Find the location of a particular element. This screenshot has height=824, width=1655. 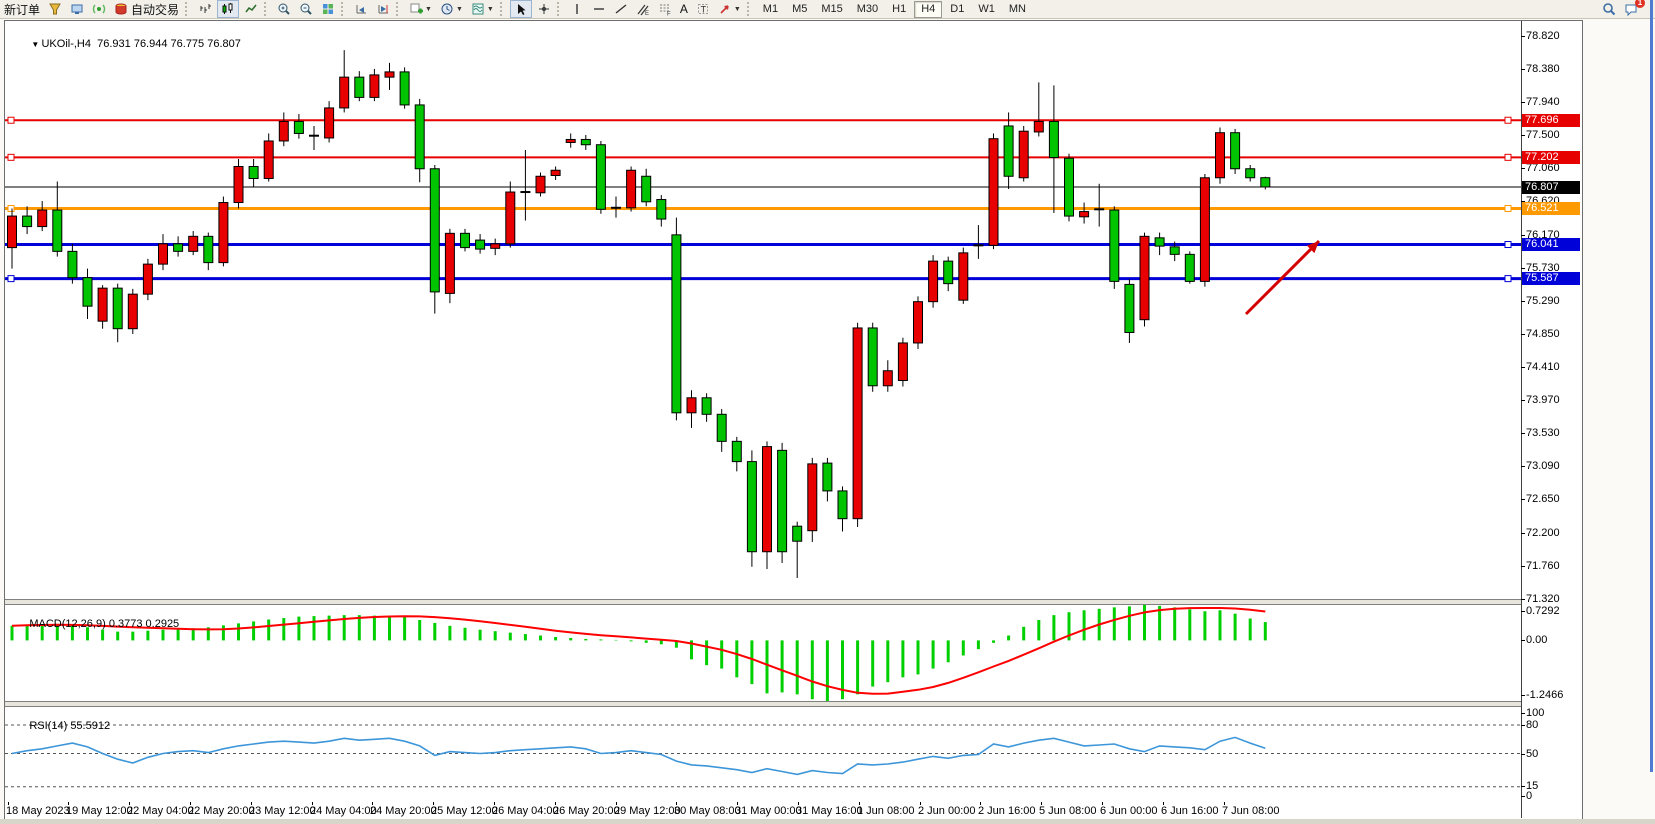

vline-icon is located at coordinates (577, 9).